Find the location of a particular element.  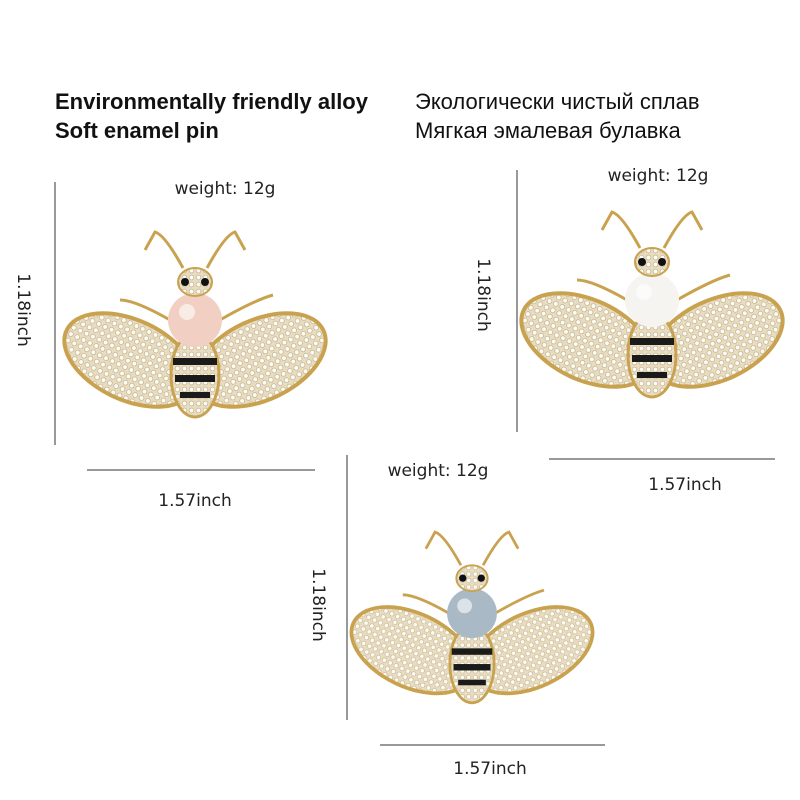

bee-brooch-blue is located at coordinates (472, 621).